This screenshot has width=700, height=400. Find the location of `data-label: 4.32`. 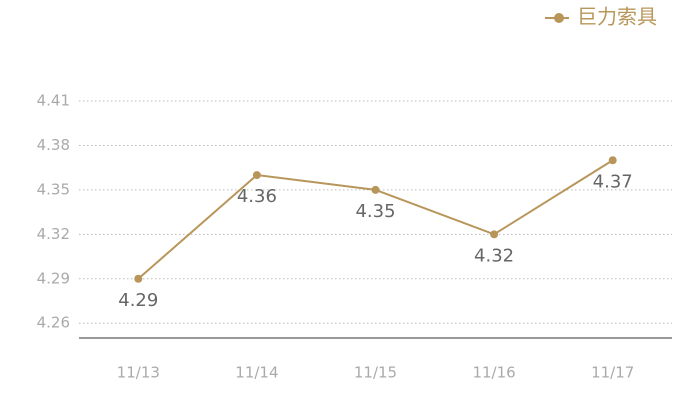

data-label: 4.32 is located at coordinates (494, 255).